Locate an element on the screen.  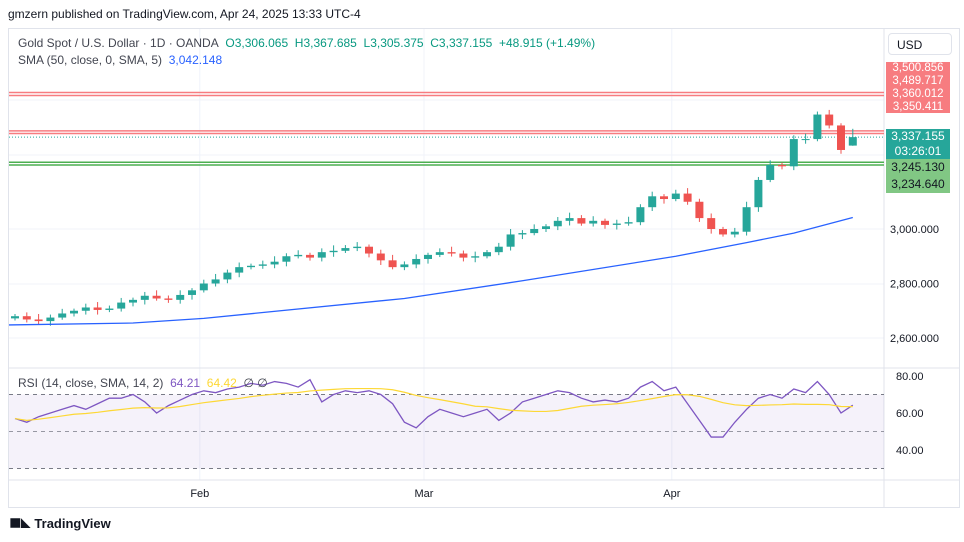
symbol-label: Gold Spot / U.S. Dollar · 1D · OANDA is located at coordinates (118, 43).